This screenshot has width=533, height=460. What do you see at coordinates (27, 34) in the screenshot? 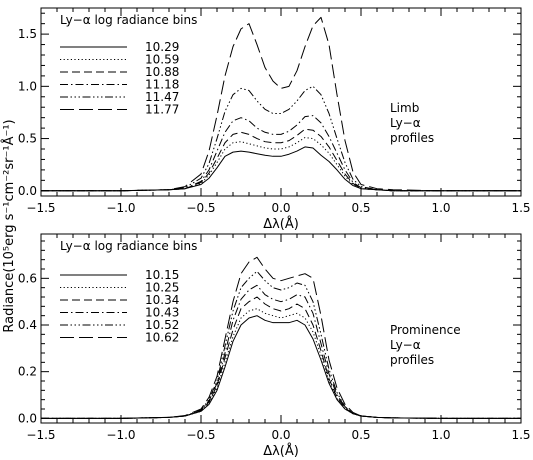
I see `y-tick-label: 1.5` at bounding box center [27, 34].